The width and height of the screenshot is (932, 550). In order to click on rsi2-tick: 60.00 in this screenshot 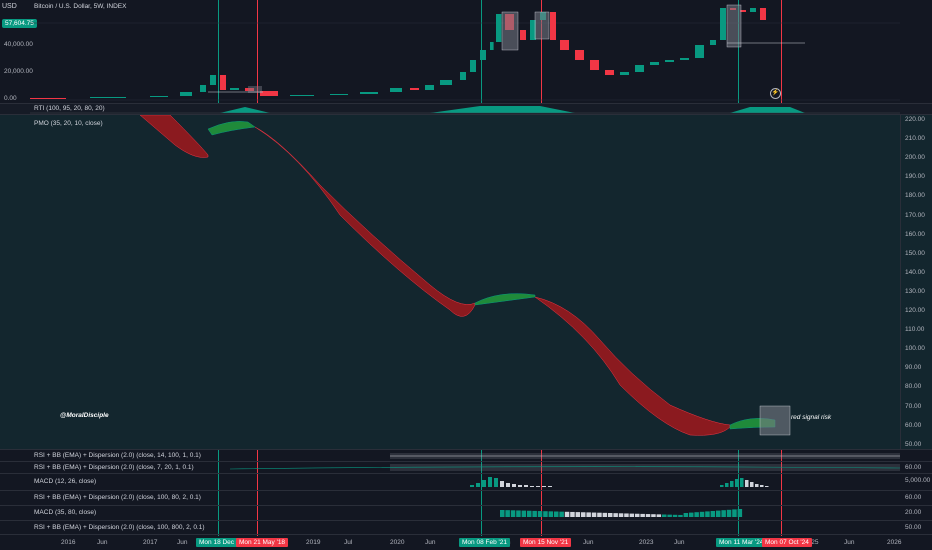, I will do `click(913, 467)`.